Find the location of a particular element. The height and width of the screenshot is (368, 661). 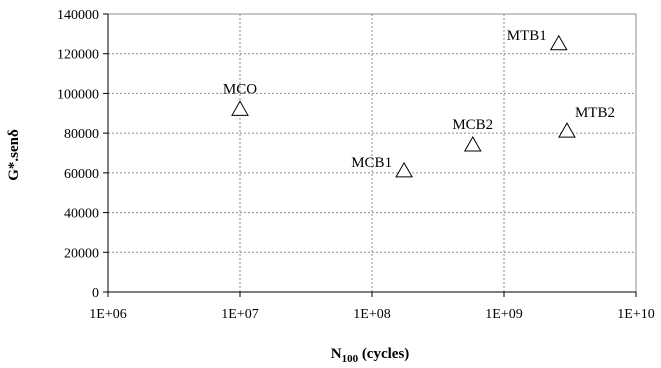

x-axis-title: N100 (cycles) is located at coordinates (370, 355).